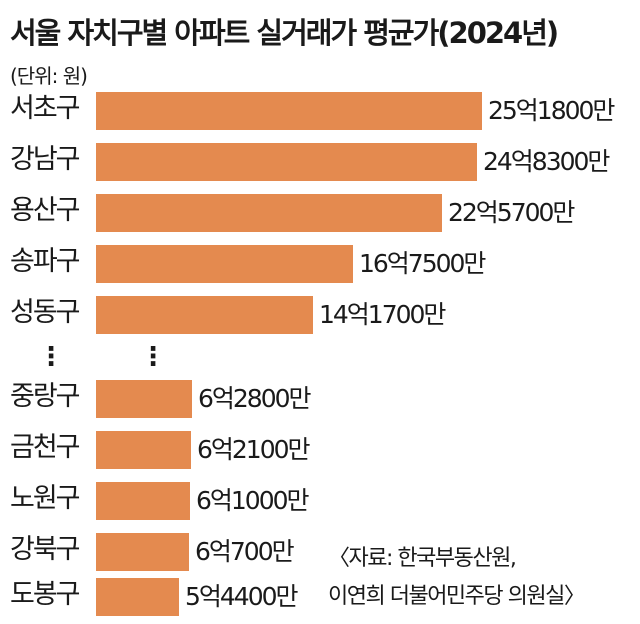 The image size is (640, 624). Describe the element at coordinates (381, 315) in the screenshot. I see `bar-value-label: 14억1700만` at that location.